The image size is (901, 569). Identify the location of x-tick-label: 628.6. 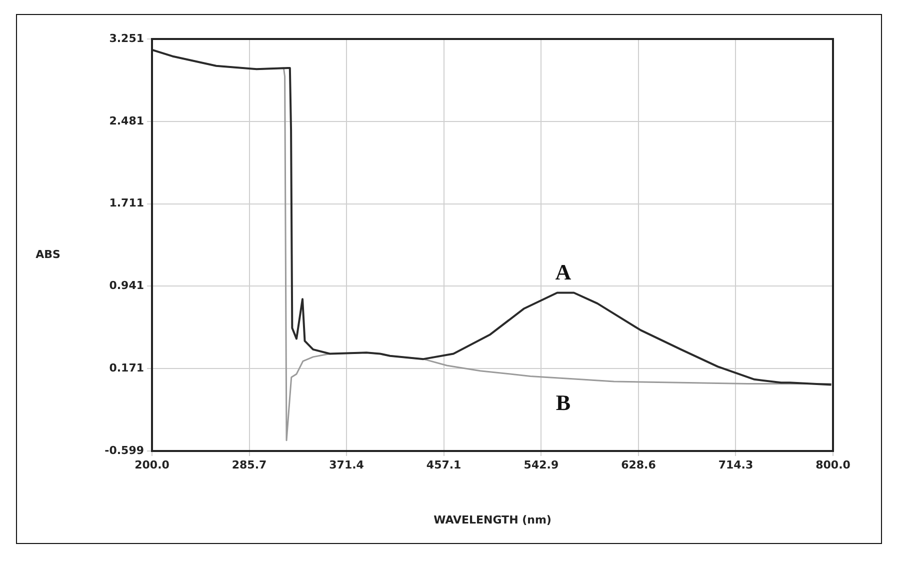
(638, 465).